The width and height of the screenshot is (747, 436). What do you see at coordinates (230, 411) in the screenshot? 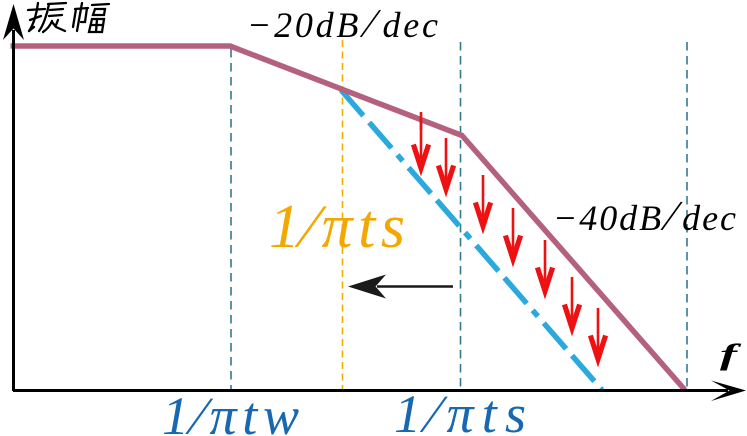
I see `svg-text: 1∕πtw` at bounding box center [230, 411].